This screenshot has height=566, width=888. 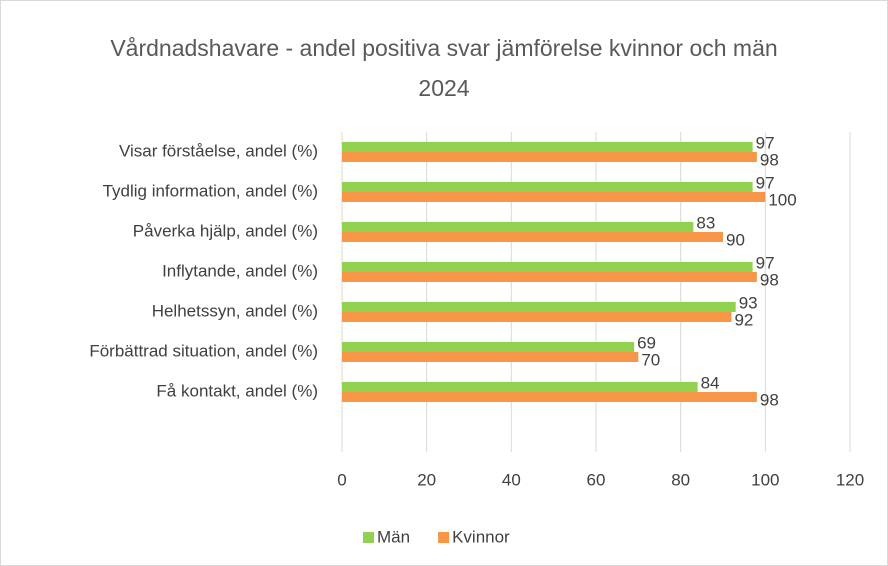 I want to click on y-tick-label: Tydlig information, andel (%), so click(x=210, y=190).